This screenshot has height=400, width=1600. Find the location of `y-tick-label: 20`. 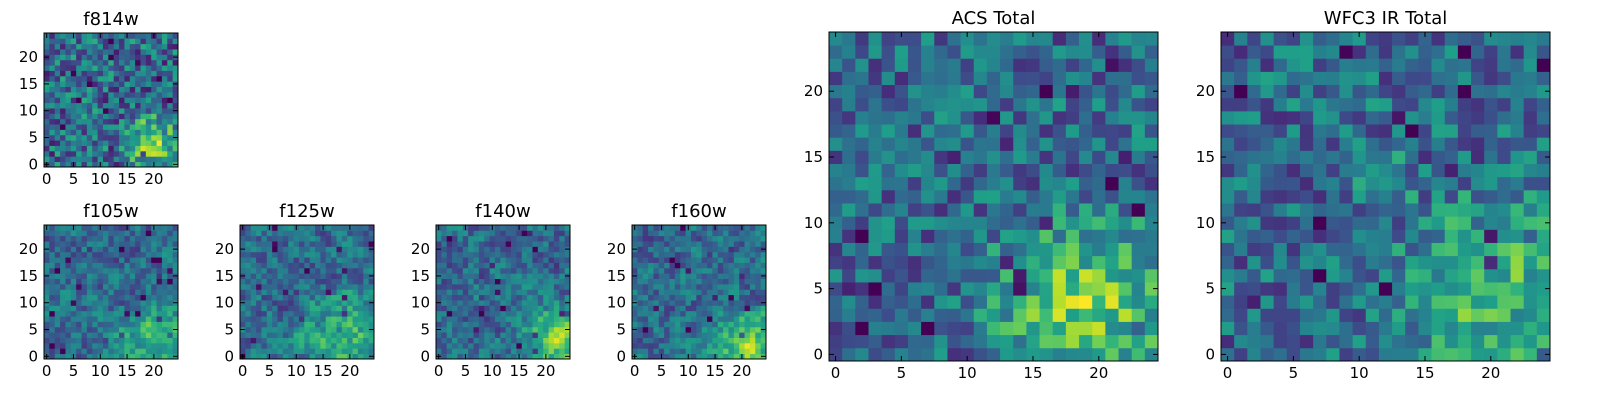

y-tick-label: 20 is located at coordinates (1205, 91).